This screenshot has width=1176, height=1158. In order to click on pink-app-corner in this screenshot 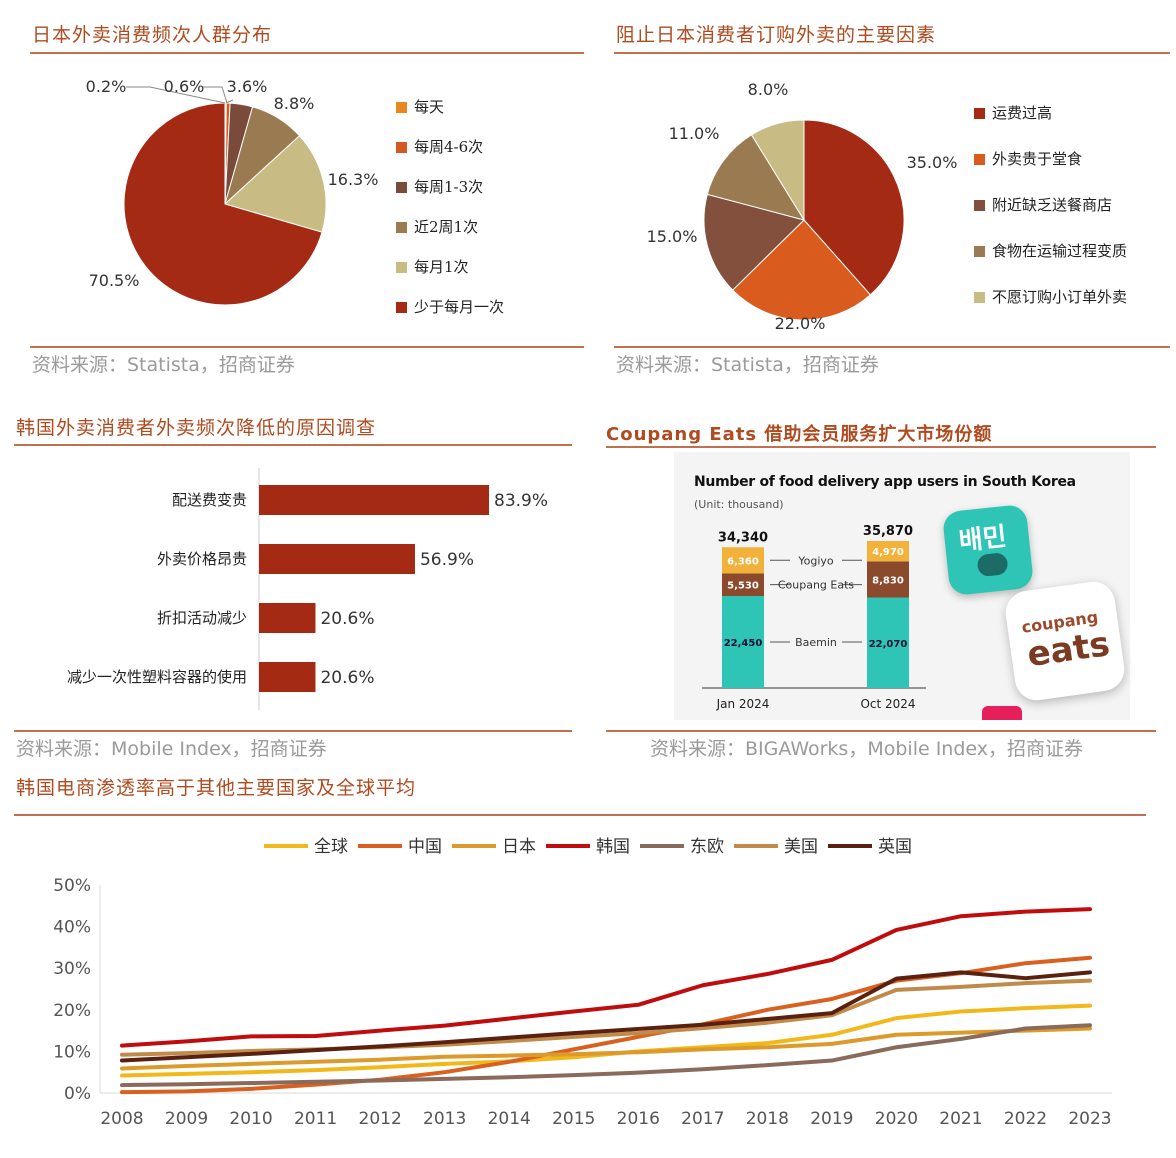, I will do `click(1002, 713)`.